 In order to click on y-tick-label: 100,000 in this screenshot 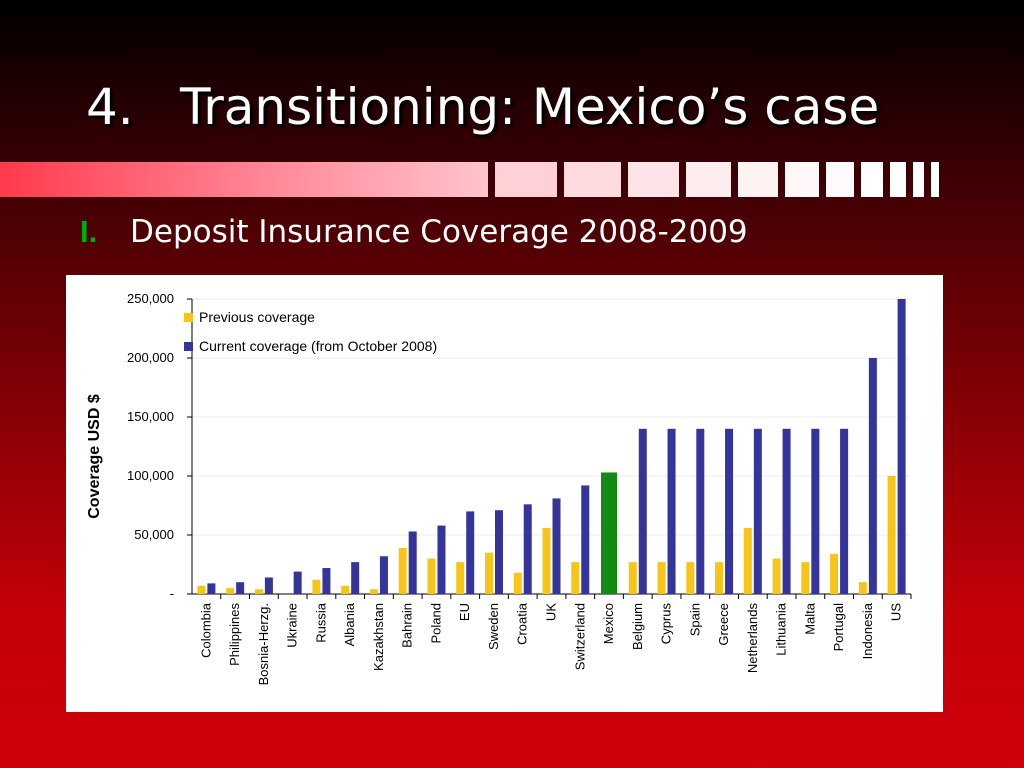, I will do `click(150, 475)`.